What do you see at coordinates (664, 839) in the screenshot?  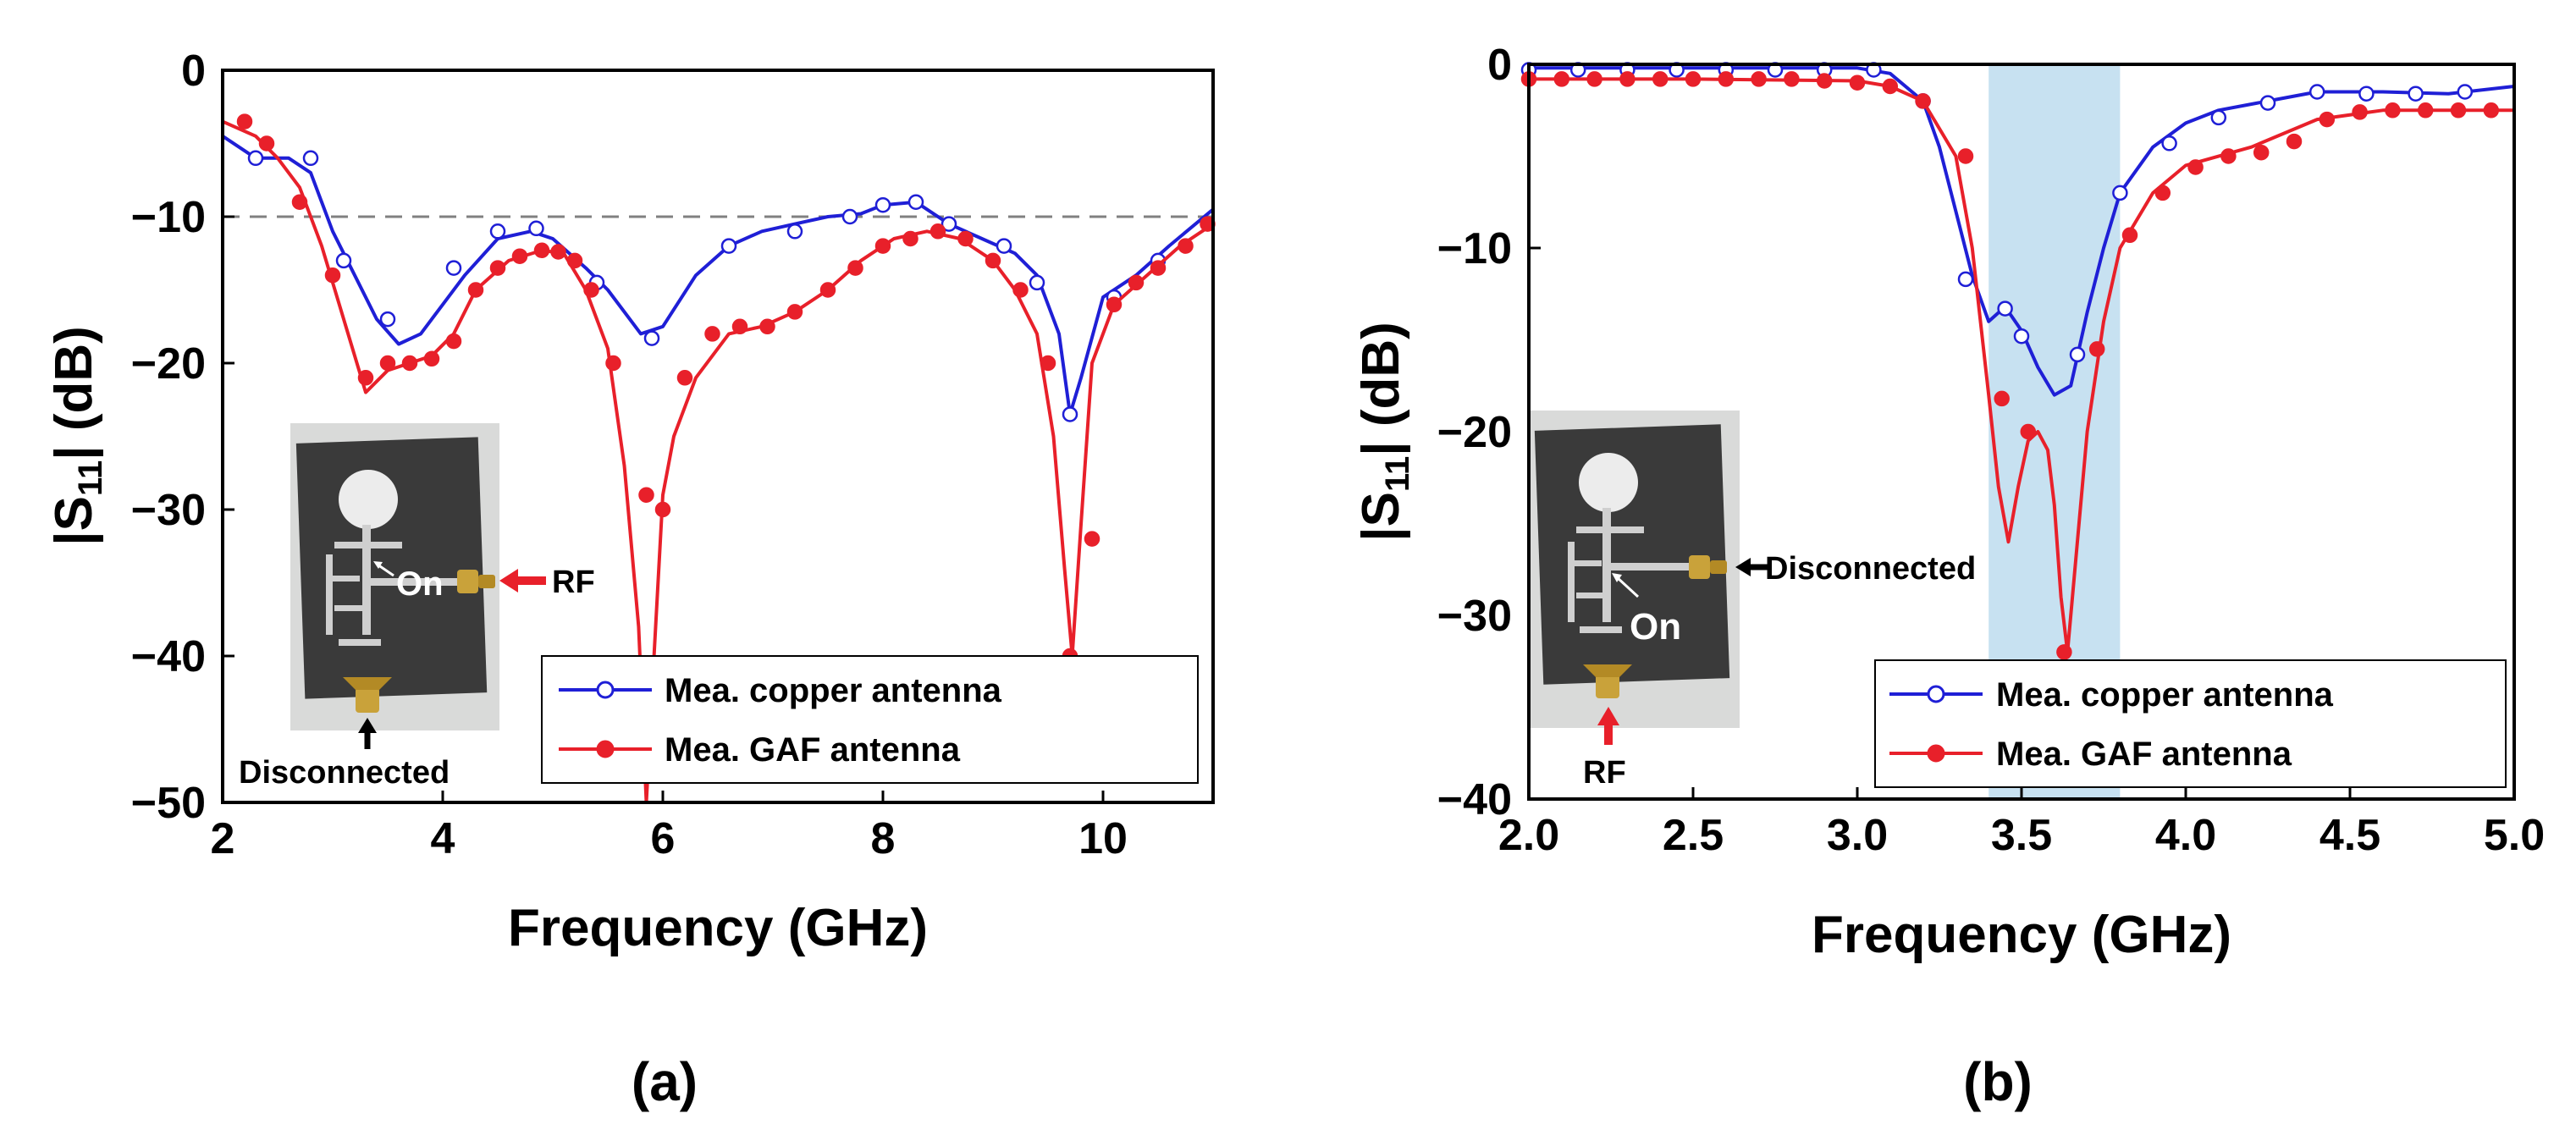 I see `a-x-tick-label: 6` at bounding box center [664, 839].